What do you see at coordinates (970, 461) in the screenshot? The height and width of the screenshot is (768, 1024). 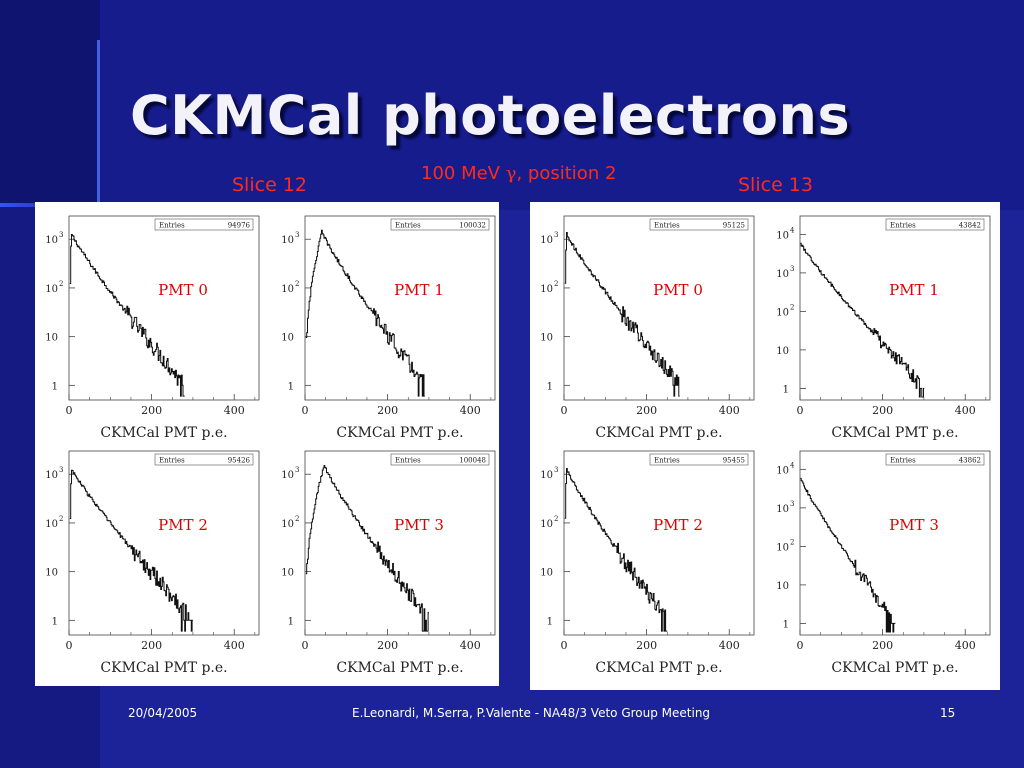 I see `stats-entries-value: 43862` at bounding box center [970, 461].